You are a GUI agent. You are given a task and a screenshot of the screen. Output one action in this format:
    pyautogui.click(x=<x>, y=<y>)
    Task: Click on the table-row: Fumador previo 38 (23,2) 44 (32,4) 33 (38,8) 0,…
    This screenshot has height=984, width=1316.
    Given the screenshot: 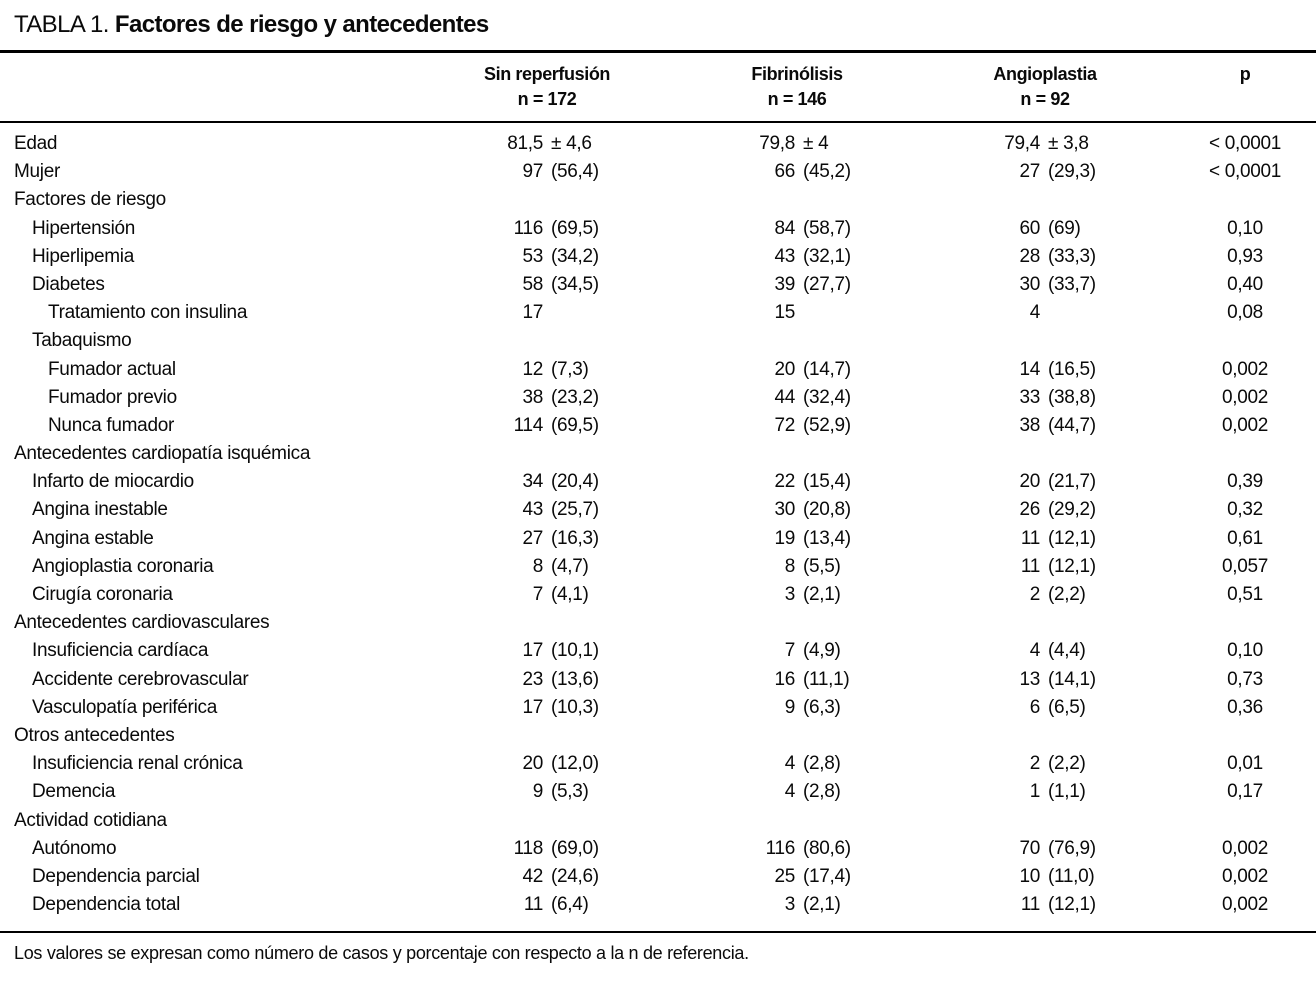 What is the action you would take?
    pyautogui.click(x=658, y=398)
    